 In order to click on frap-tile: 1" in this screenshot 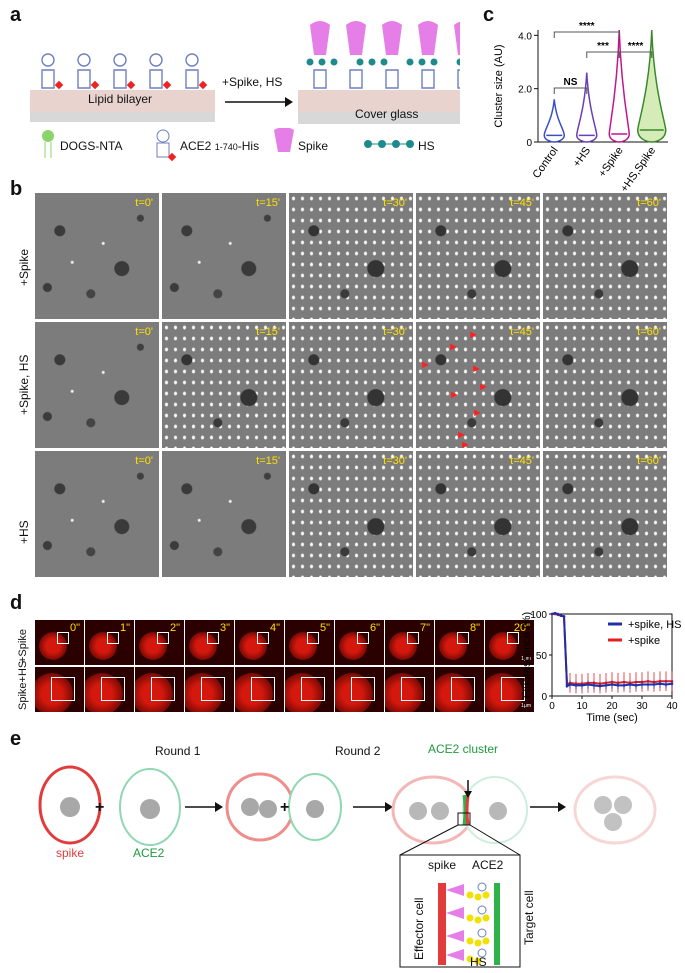, I will do `click(109, 642)`.